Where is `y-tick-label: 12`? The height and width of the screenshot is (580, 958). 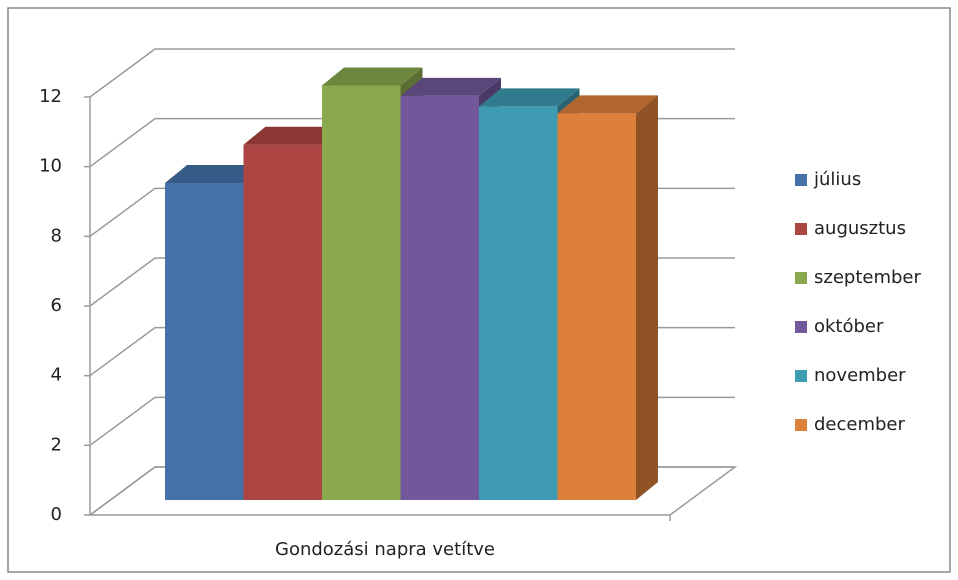
y-tick-label: 12 is located at coordinates (50, 96).